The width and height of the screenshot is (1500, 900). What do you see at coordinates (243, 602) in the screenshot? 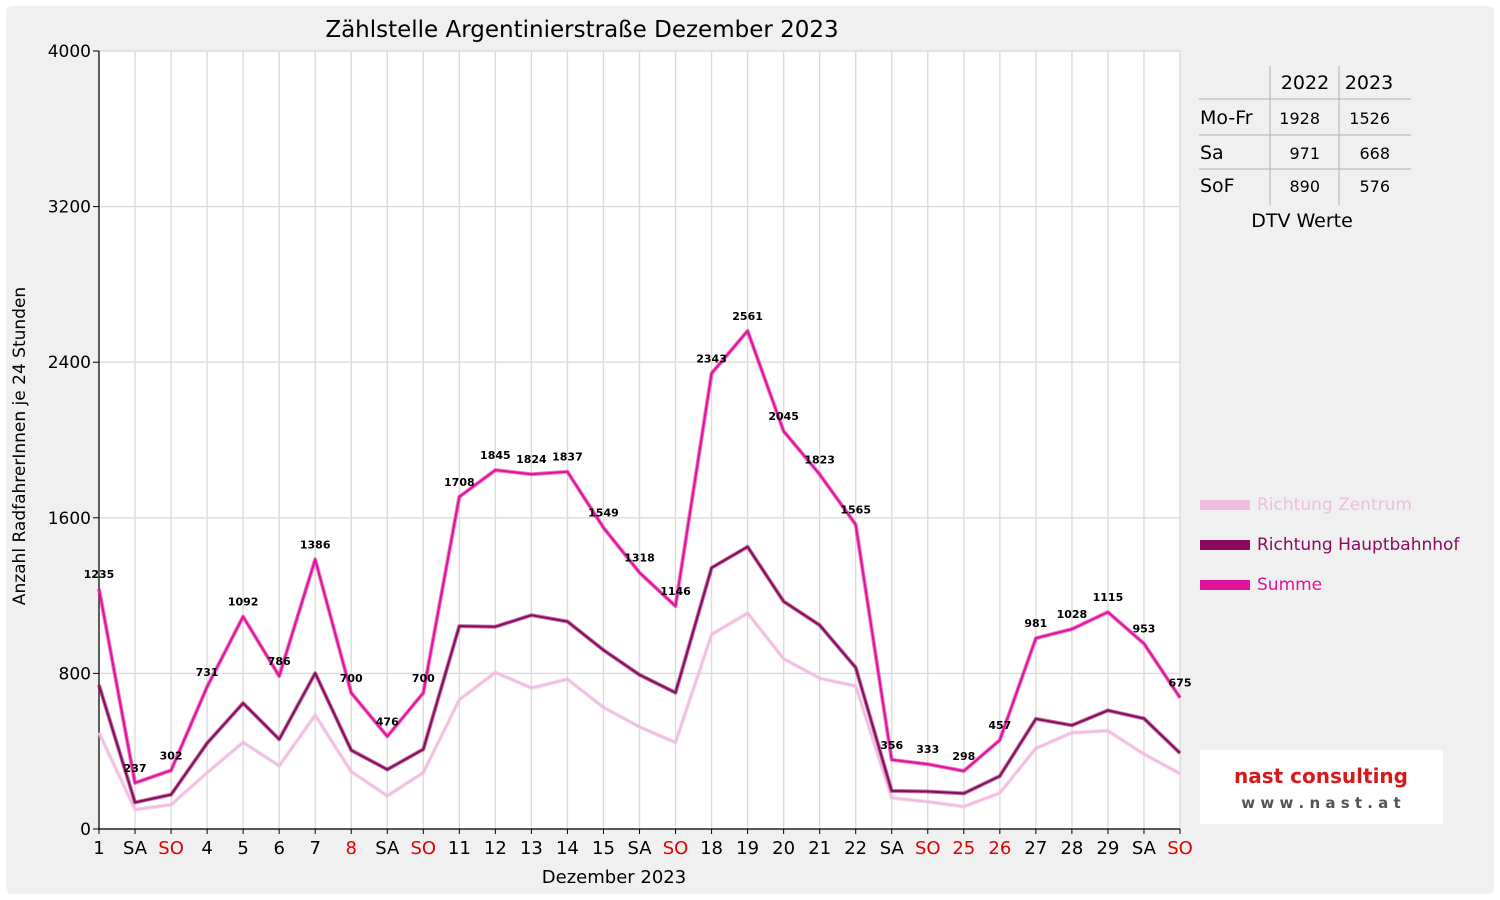
I see `data-label: 1092` at bounding box center [243, 602].